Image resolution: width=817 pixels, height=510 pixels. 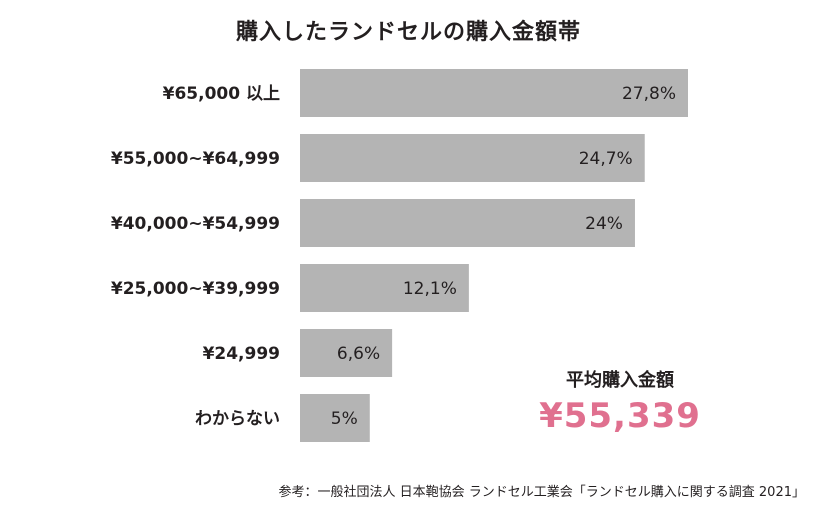 What do you see at coordinates (221, 94) in the screenshot?
I see `category-label: ¥65,000 以上` at bounding box center [221, 94].